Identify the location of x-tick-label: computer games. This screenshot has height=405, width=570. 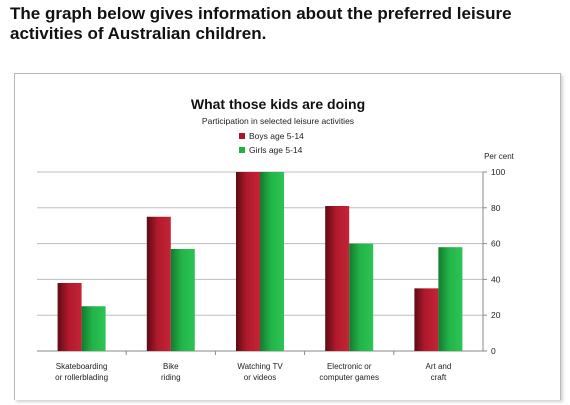
(349, 377).